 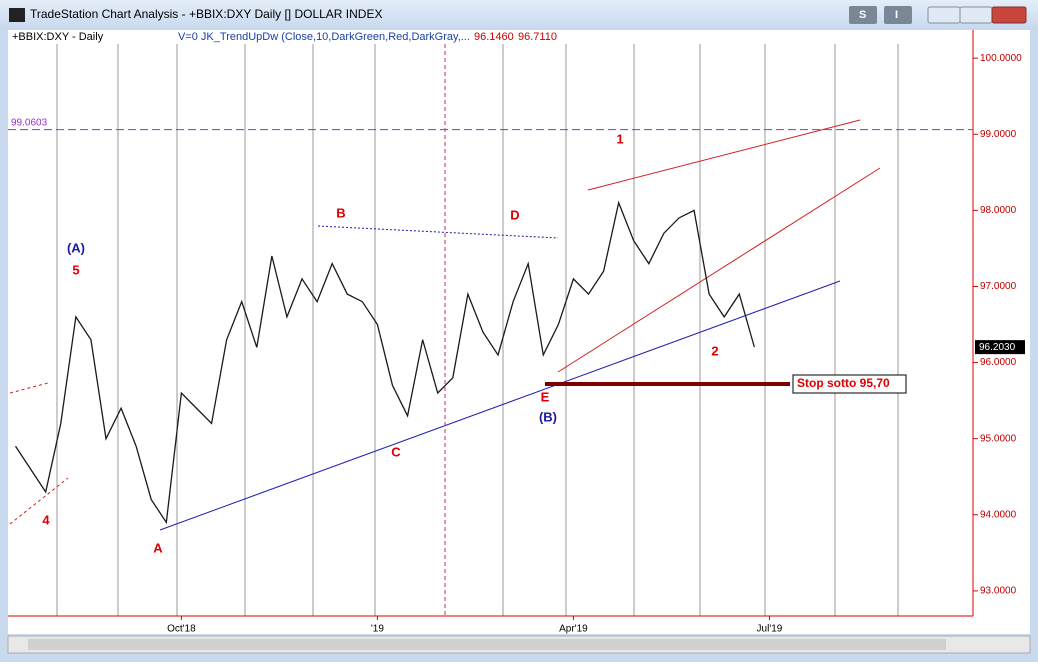 What do you see at coordinates (487, 644) in the screenshot?
I see `scrollbar-track` at bounding box center [487, 644].